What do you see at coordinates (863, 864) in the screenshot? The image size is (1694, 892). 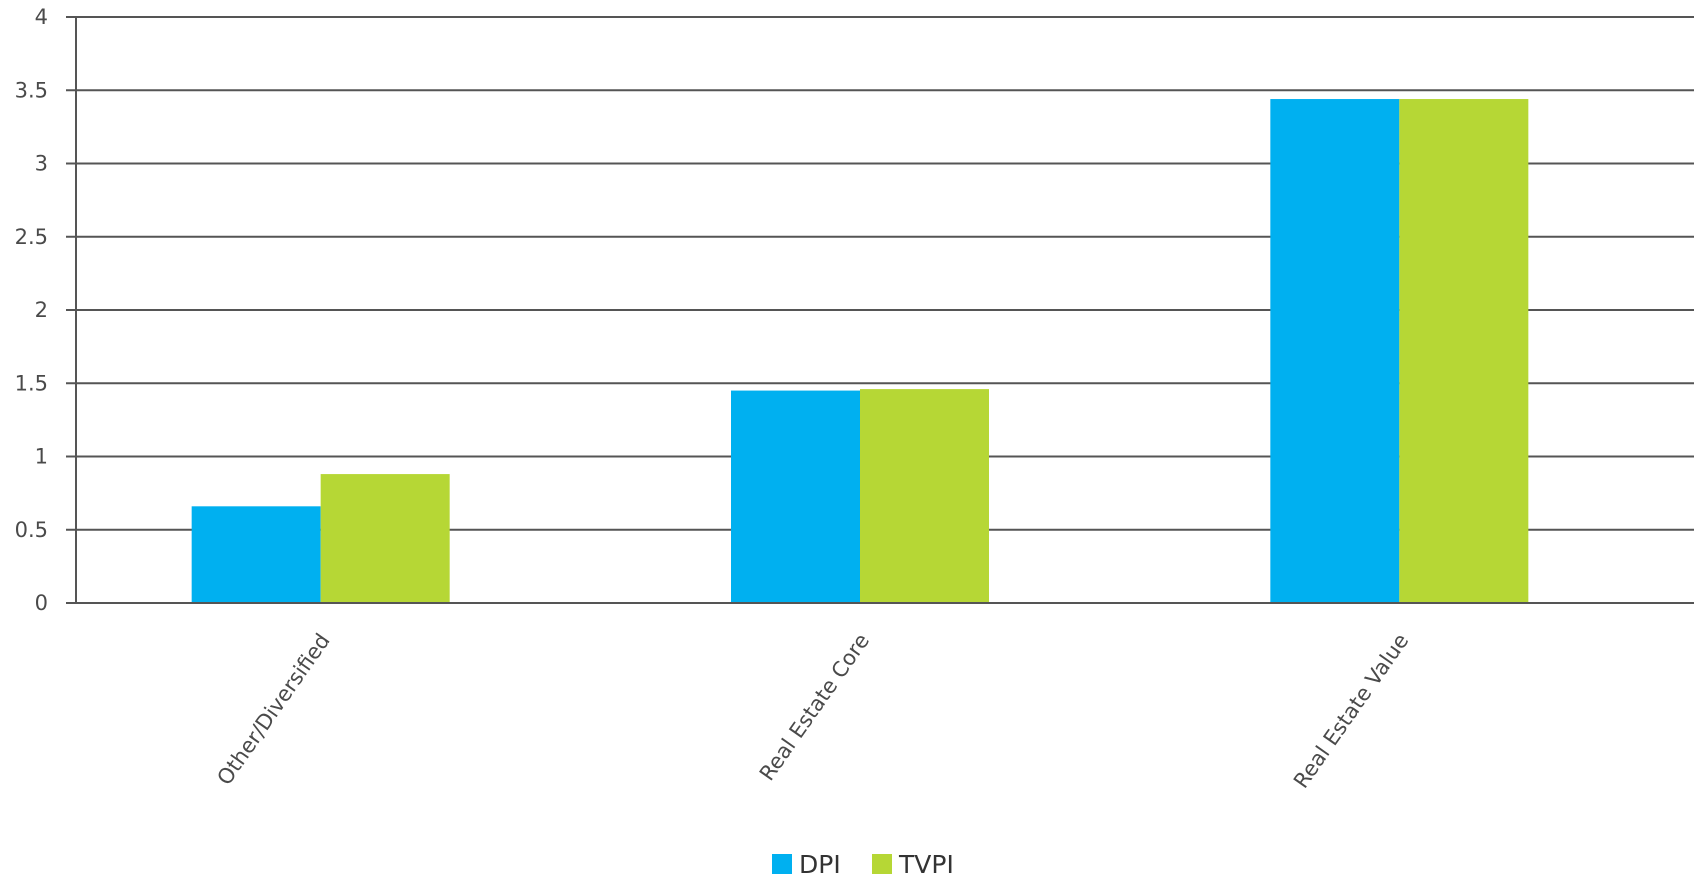 I see `legend: DPI TVPI` at bounding box center [863, 864].